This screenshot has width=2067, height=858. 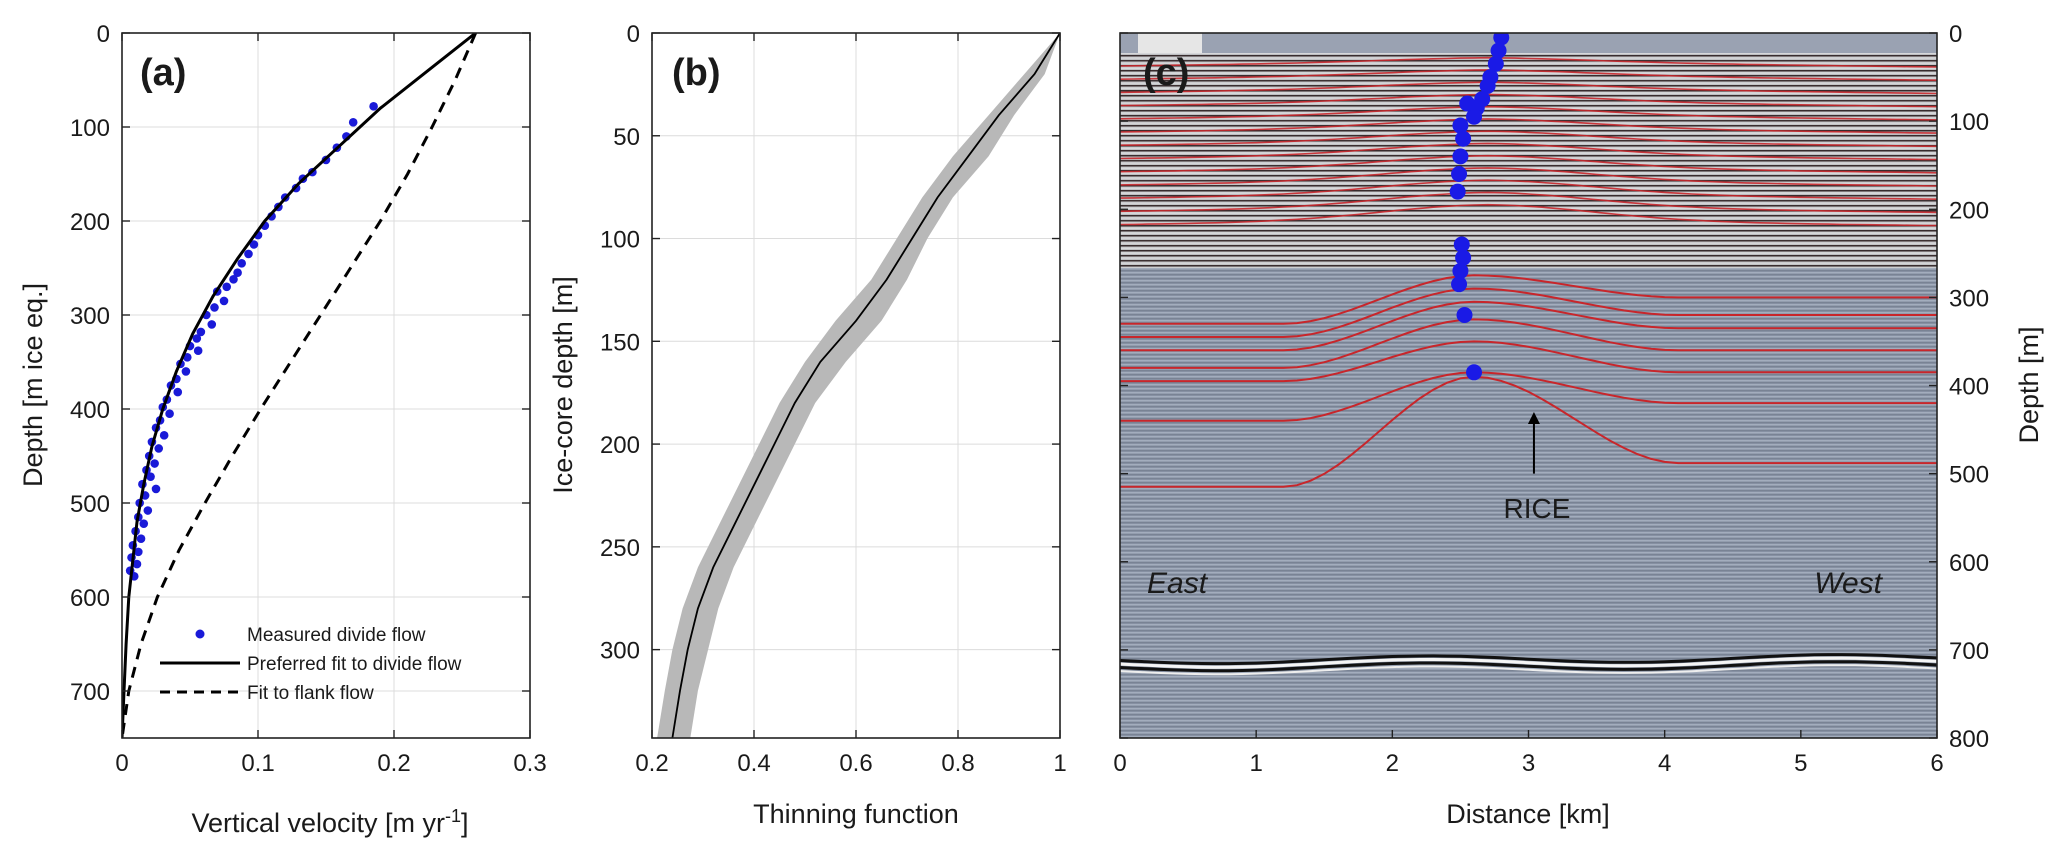 I want to click on panel-a-xlabel: Vertical velocity [m yr-1], so click(x=329, y=822).